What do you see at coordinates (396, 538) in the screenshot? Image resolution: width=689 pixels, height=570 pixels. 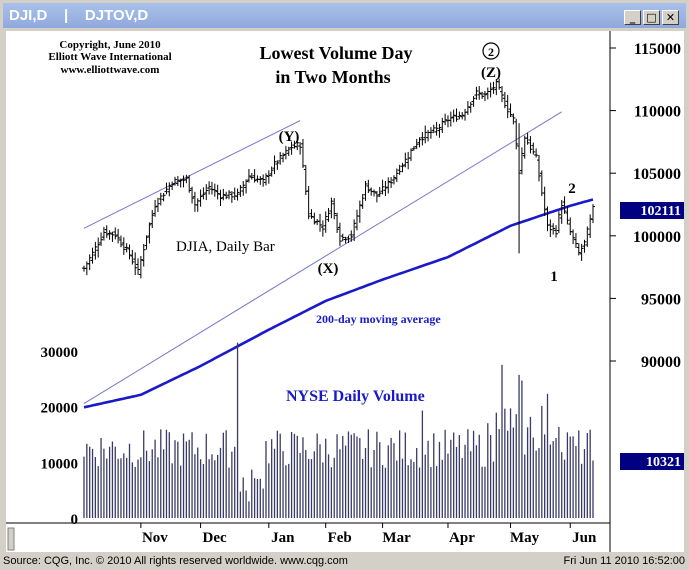 I see `time-tick-label: Mar` at bounding box center [396, 538].